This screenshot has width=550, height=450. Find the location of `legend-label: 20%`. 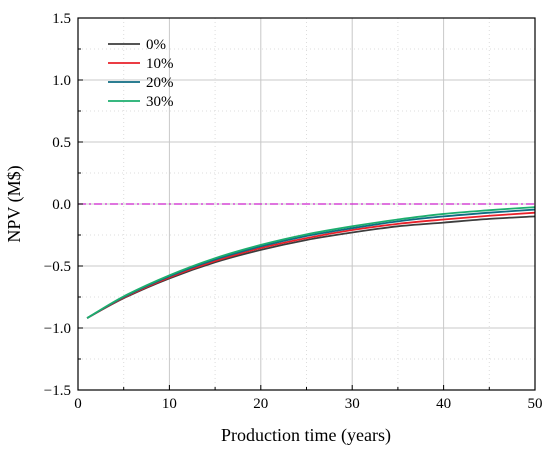

legend-label: 20% is located at coordinates (160, 83).